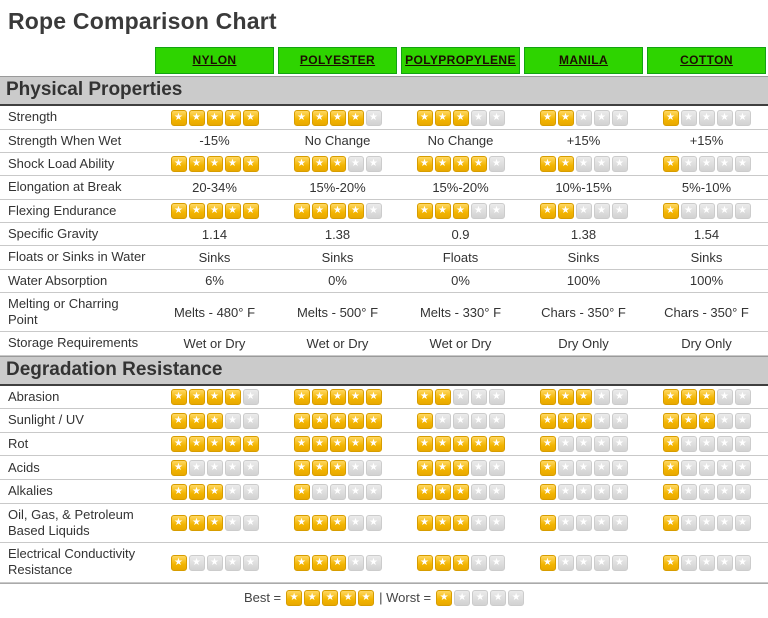 This screenshot has width=768, height=618. I want to click on column-header-link-polypropylene: POLYPROPYLENE, so click(460, 60).